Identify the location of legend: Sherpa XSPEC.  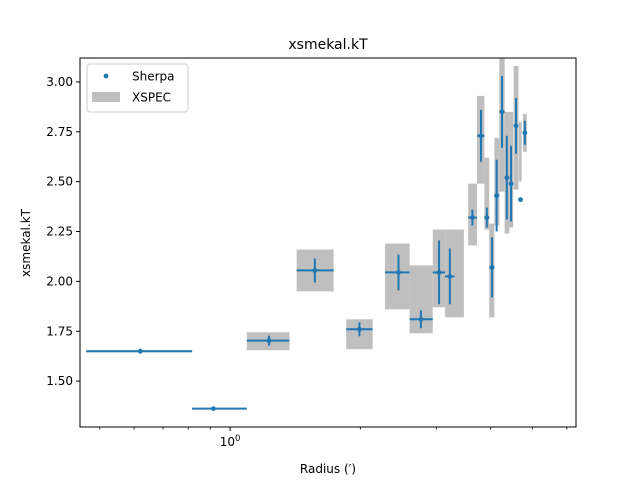
(137, 88).